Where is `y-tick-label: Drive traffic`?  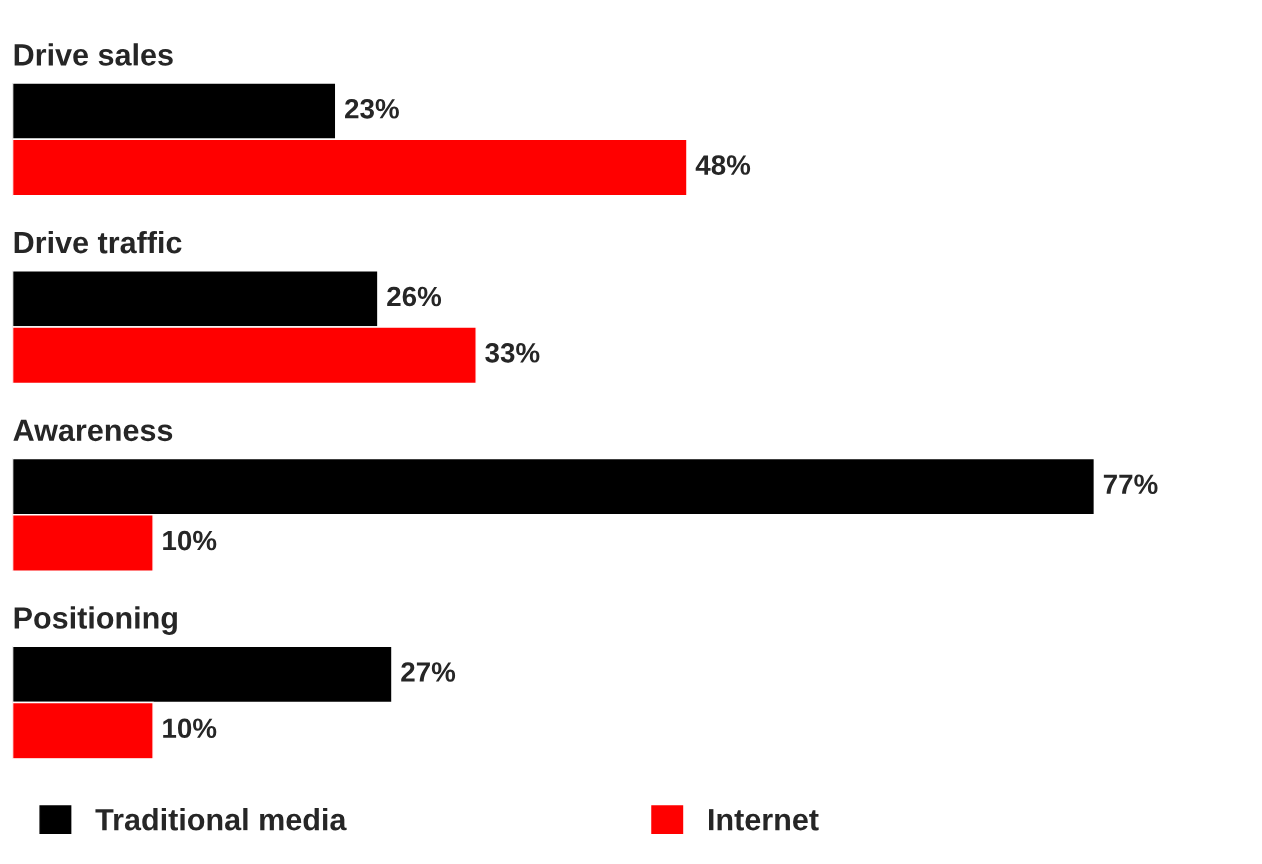
y-tick-label: Drive traffic is located at coordinates (98, 242).